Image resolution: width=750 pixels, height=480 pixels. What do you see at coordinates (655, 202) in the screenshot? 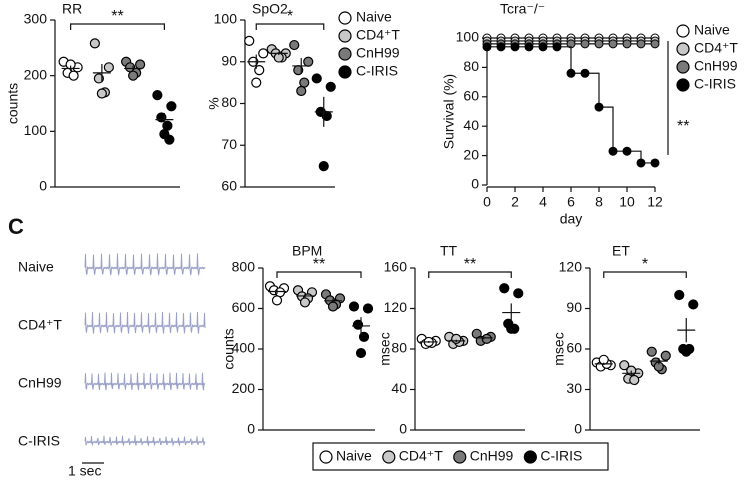
I see `x-tick-label: 12` at bounding box center [655, 202].